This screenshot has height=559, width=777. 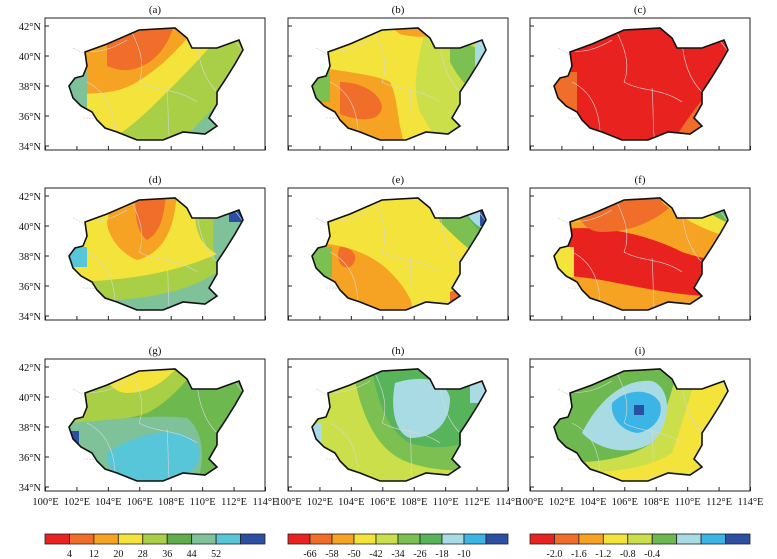 What do you see at coordinates (353, 554) in the screenshot?
I see `colorbar-tick-label: -50` at bounding box center [353, 554].